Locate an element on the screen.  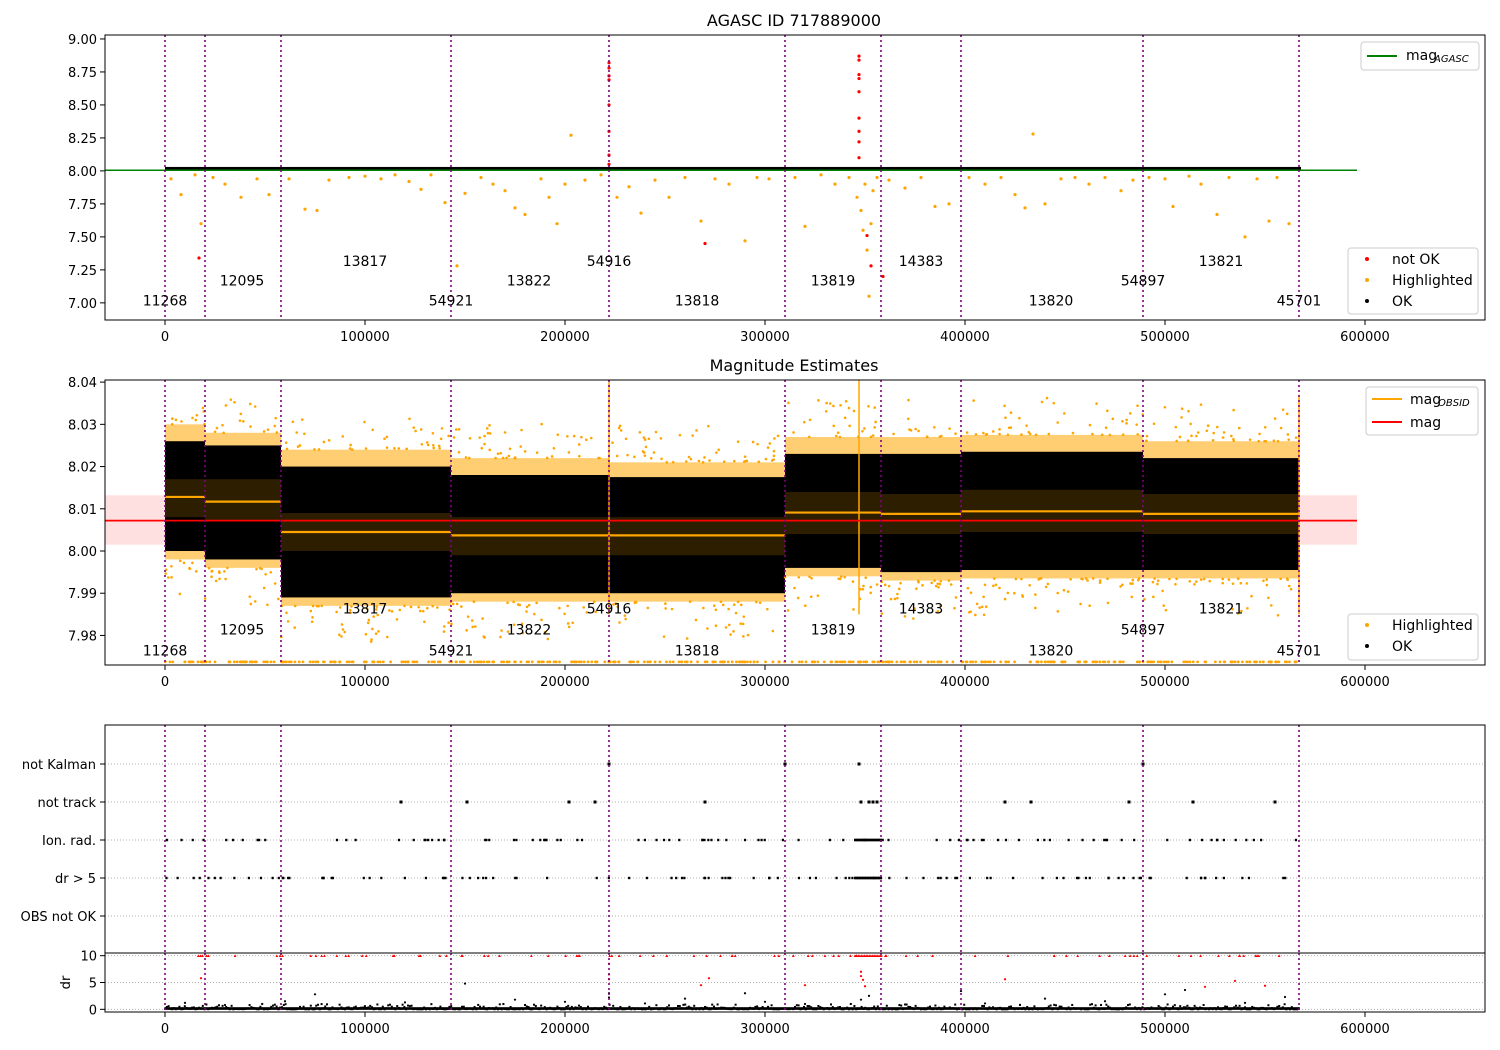
x-tick-label: 200000 is located at coordinates (565, 337).